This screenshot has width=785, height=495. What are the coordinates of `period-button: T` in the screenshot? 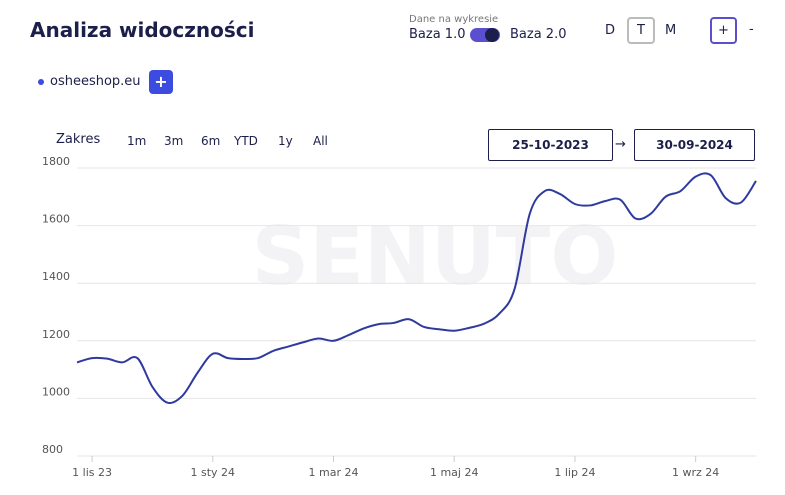 It's located at (641, 30).